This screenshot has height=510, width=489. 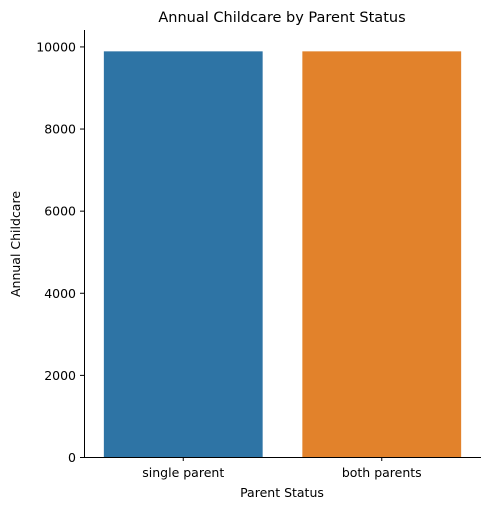 I want to click on y-tick-label: 10000, so click(x=56, y=46).